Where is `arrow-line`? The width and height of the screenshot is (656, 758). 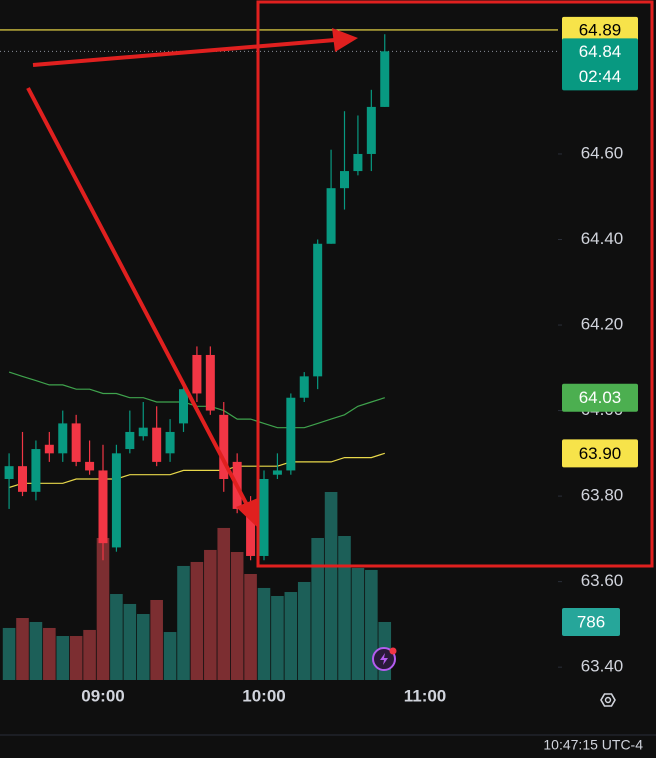 arrow-line is located at coordinates (184, 52).